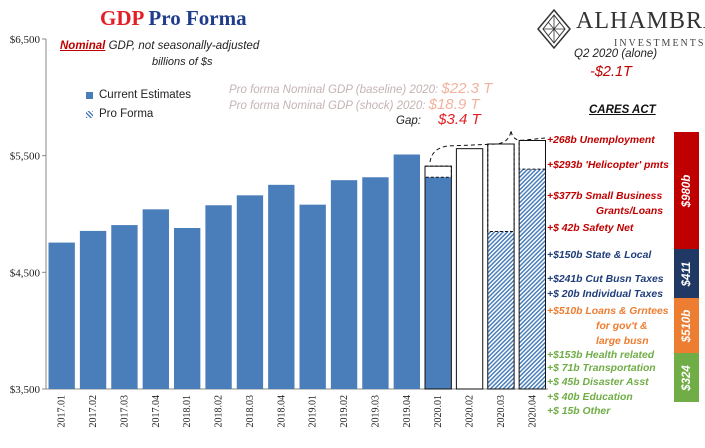 This screenshot has height=448, width=705. Describe the element at coordinates (659, 43) in the screenshot. I see `logo-sub: INVESTMENTS` at that location.